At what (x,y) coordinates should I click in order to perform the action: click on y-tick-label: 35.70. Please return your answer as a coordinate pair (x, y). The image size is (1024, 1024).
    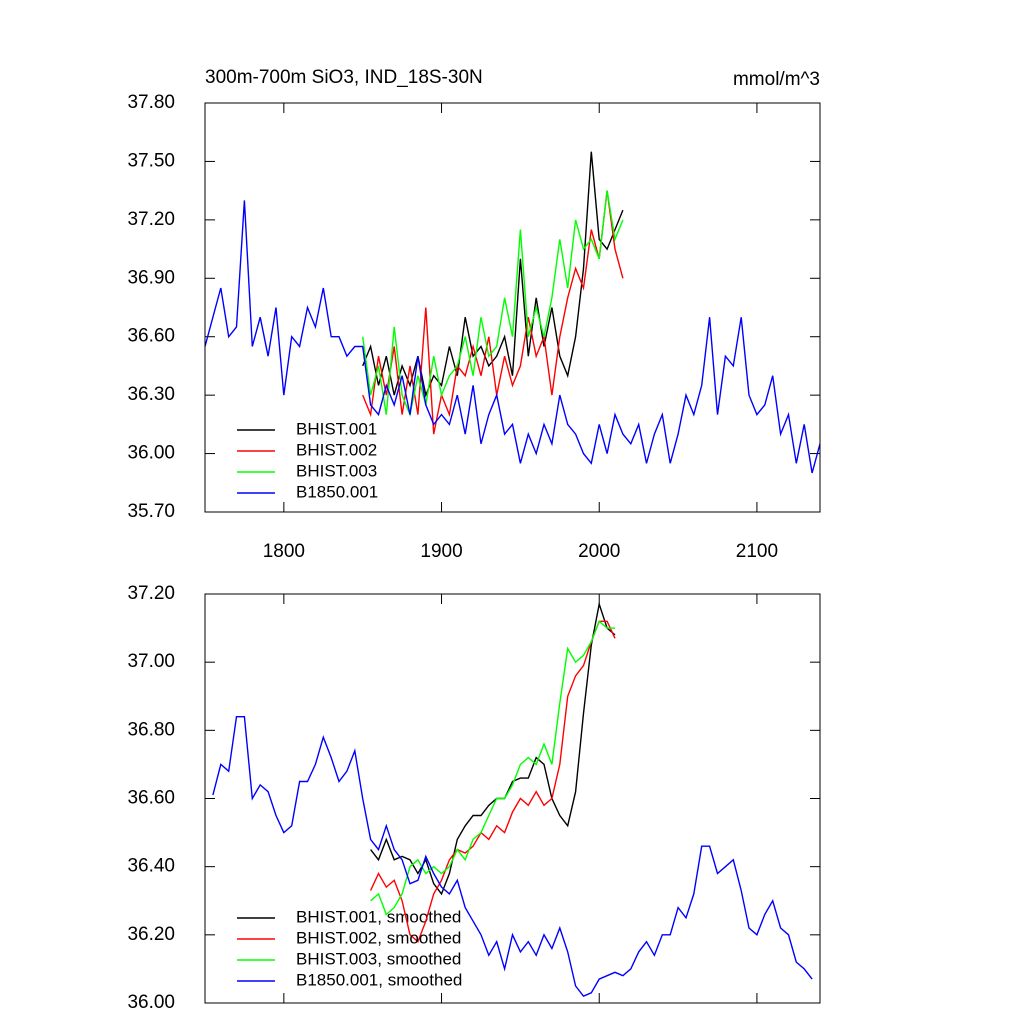
    Looking at the image, I should click on (151, 511).